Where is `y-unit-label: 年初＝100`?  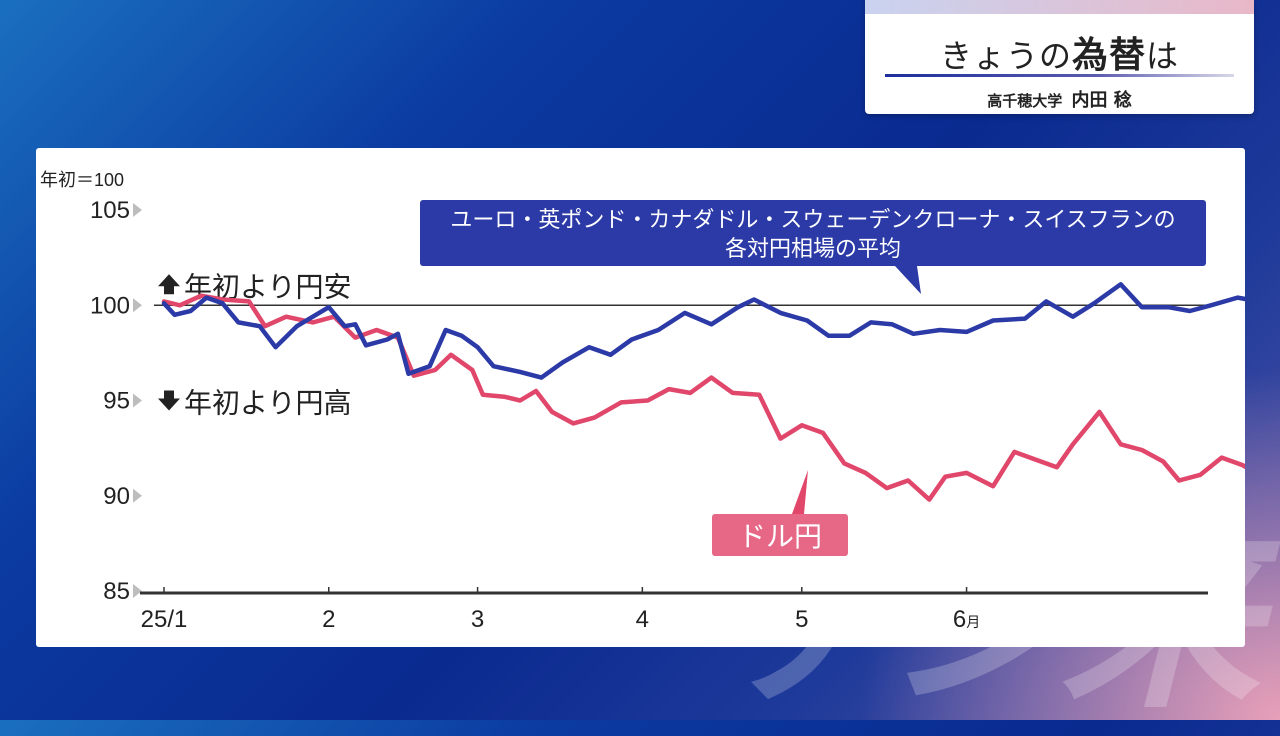 y-unit-label: 年初＝100 is located at coordinates (82, 180).